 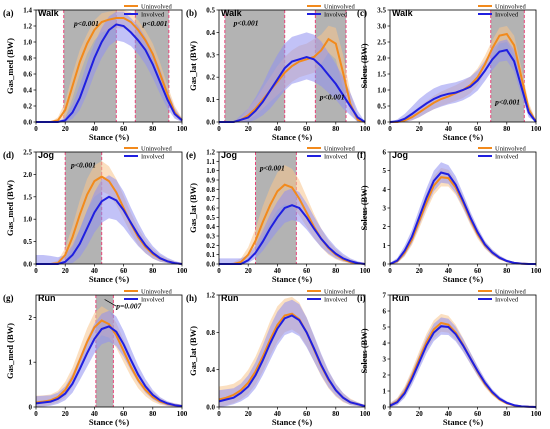 What do you see at coordinates (27, 75) in the screenshot?
I see `y-tick-label: 0.6` at bounding box center [27, 75].